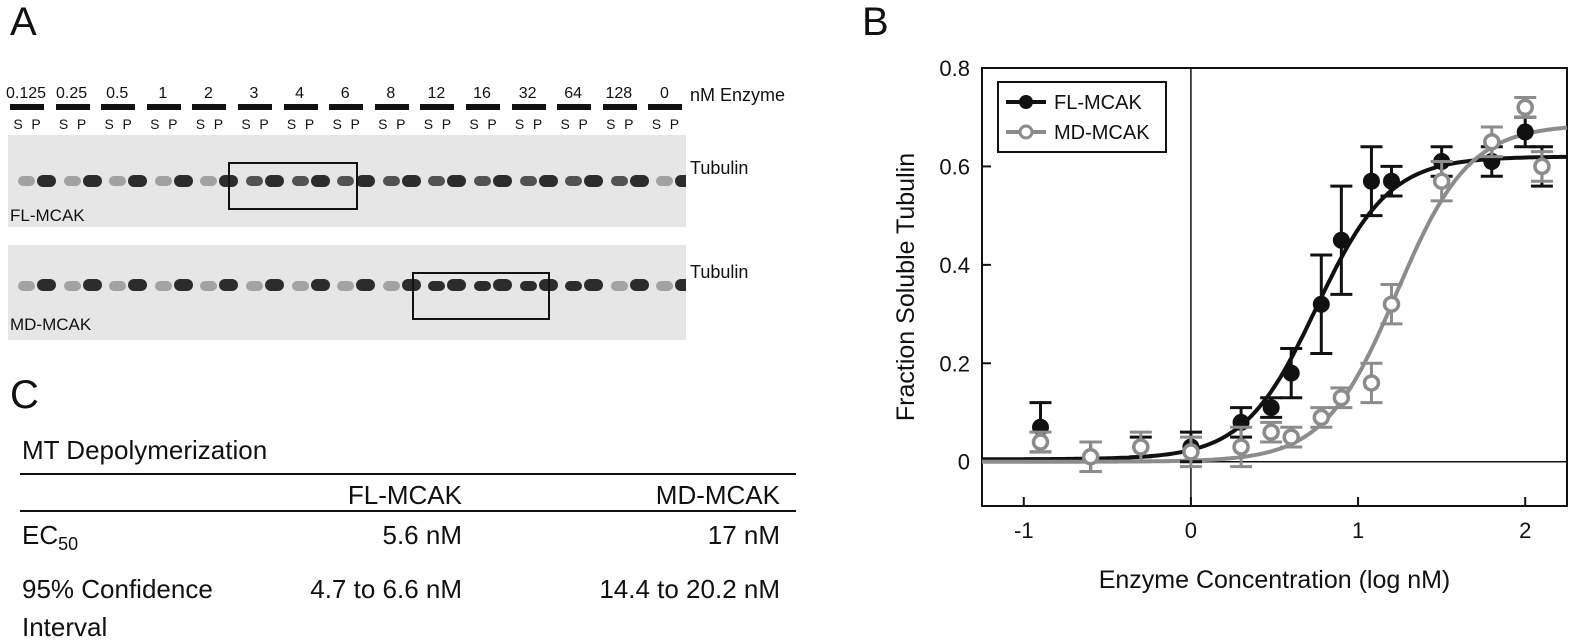  Describe the element at coordinates (738, 95) in the screenshot. I see `gel-unit-label: nM Enzyme` at that location.